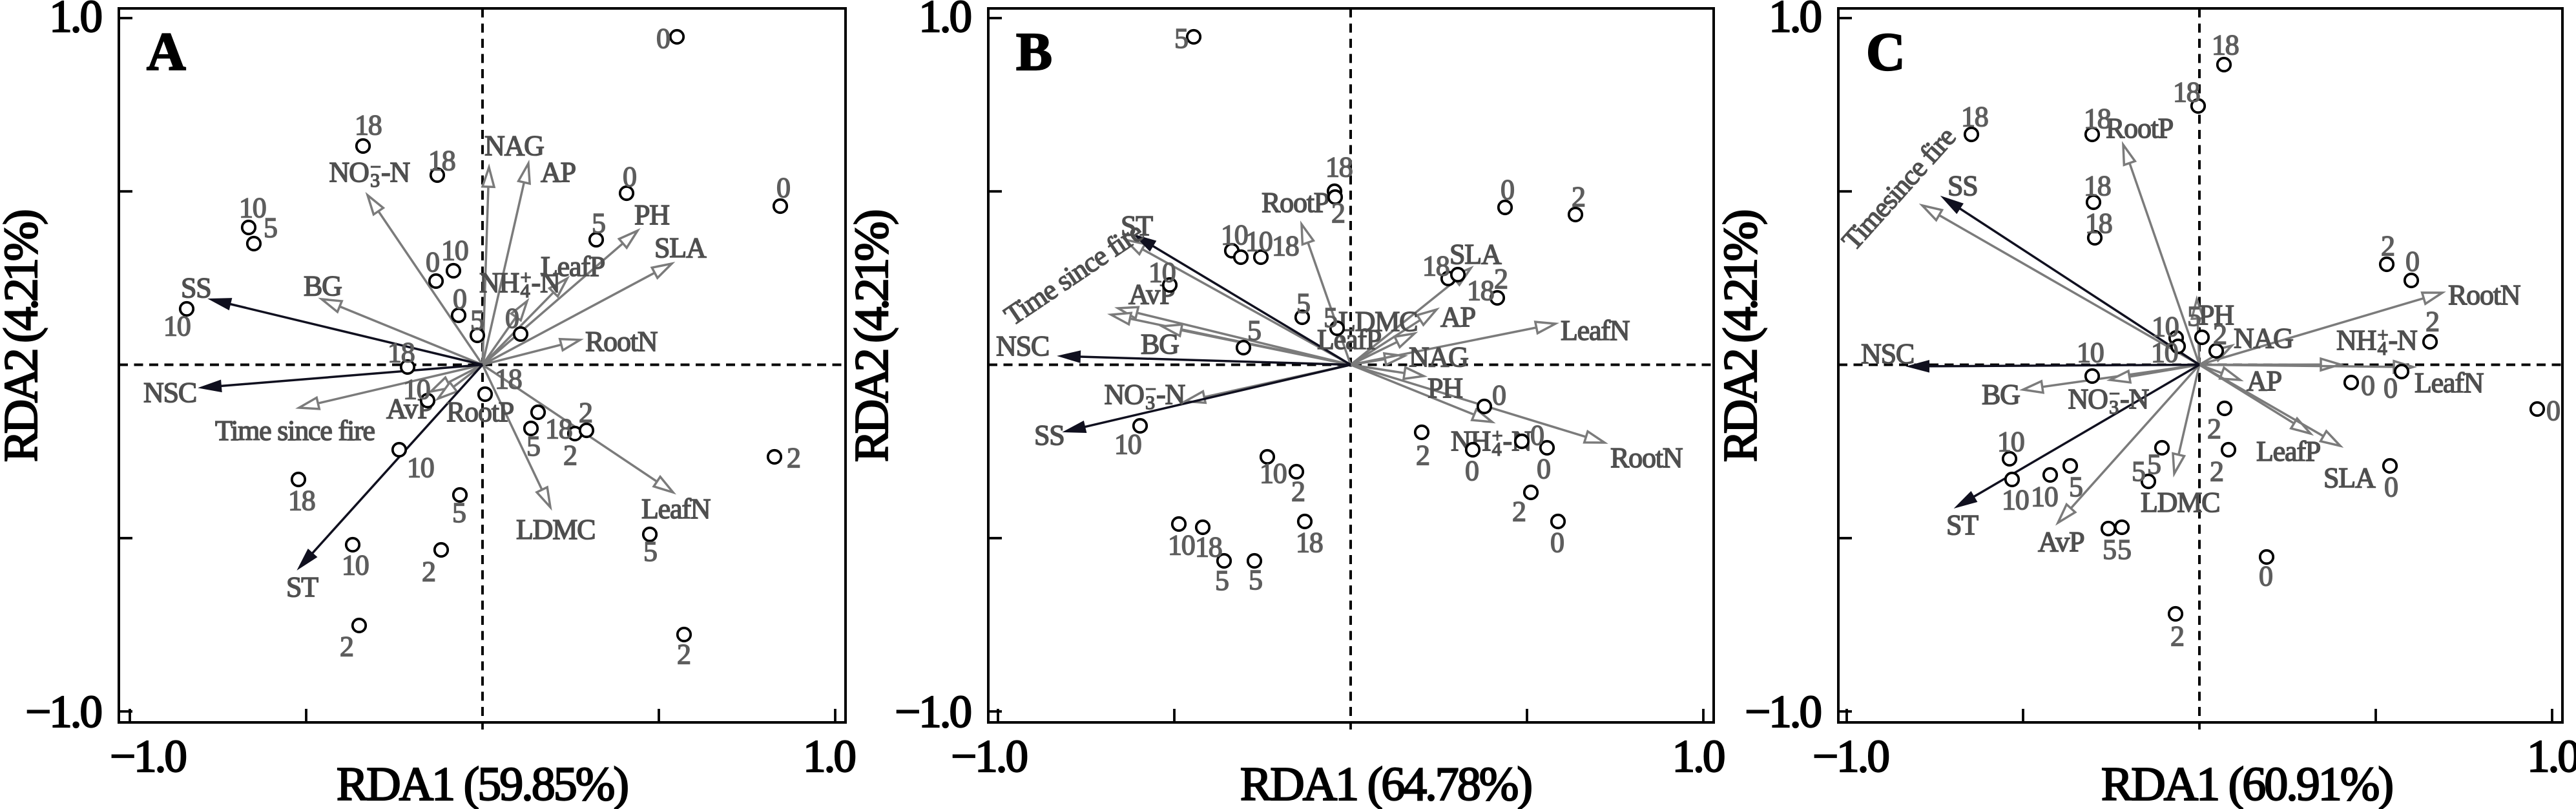  Describe the element at coordinates (1160, 344) in the screenshot. I see `svg-text: BG` at that location.